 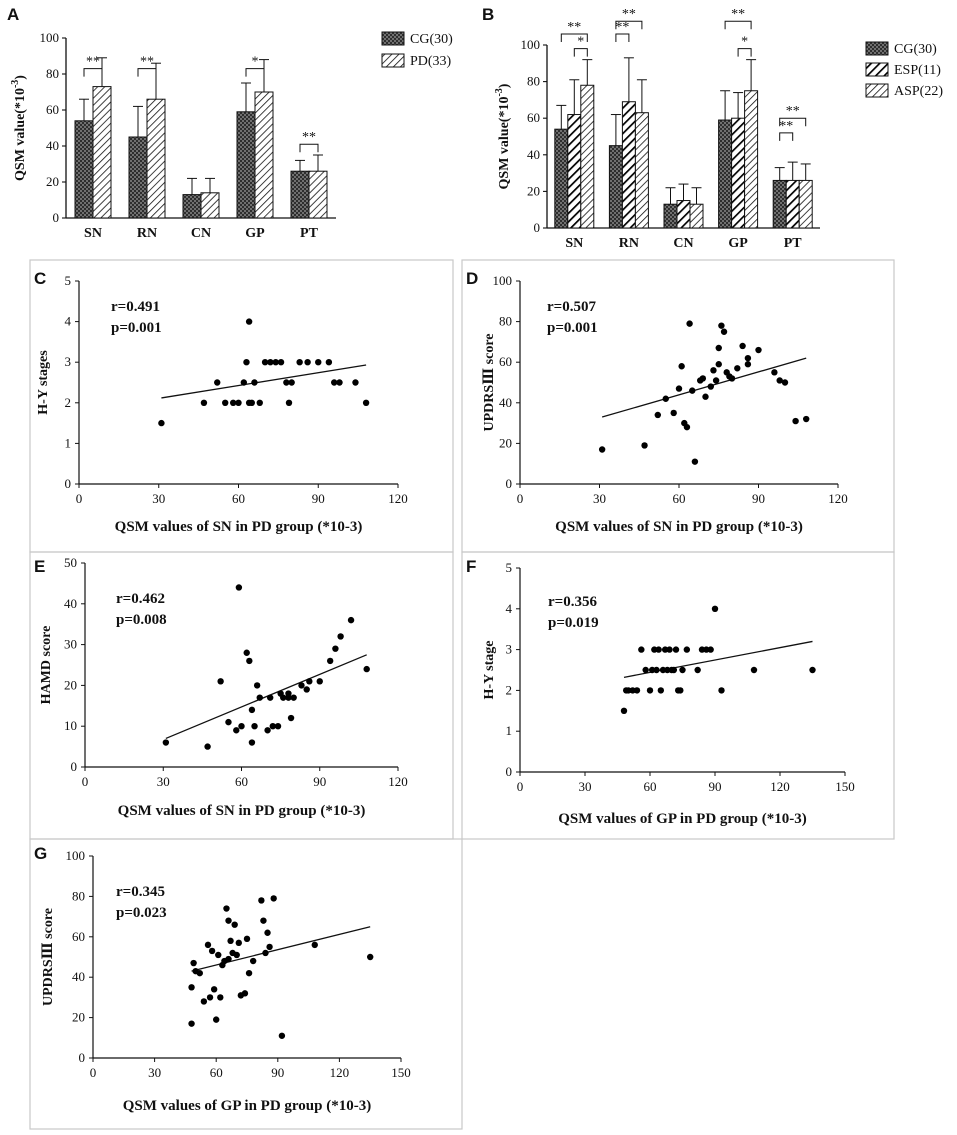 I want to click on y-axis-label-d: UPDRSⅢ score, so click(x=489, y=382).